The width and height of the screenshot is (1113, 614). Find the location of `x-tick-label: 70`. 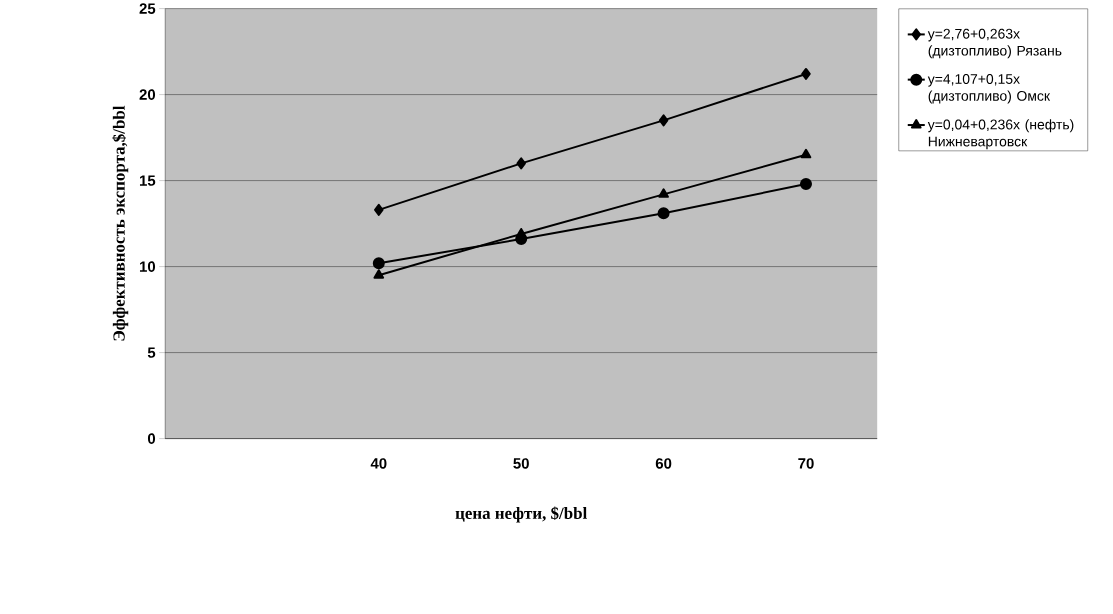

x-tick-label: 70 is located at coordinates (806, 463).